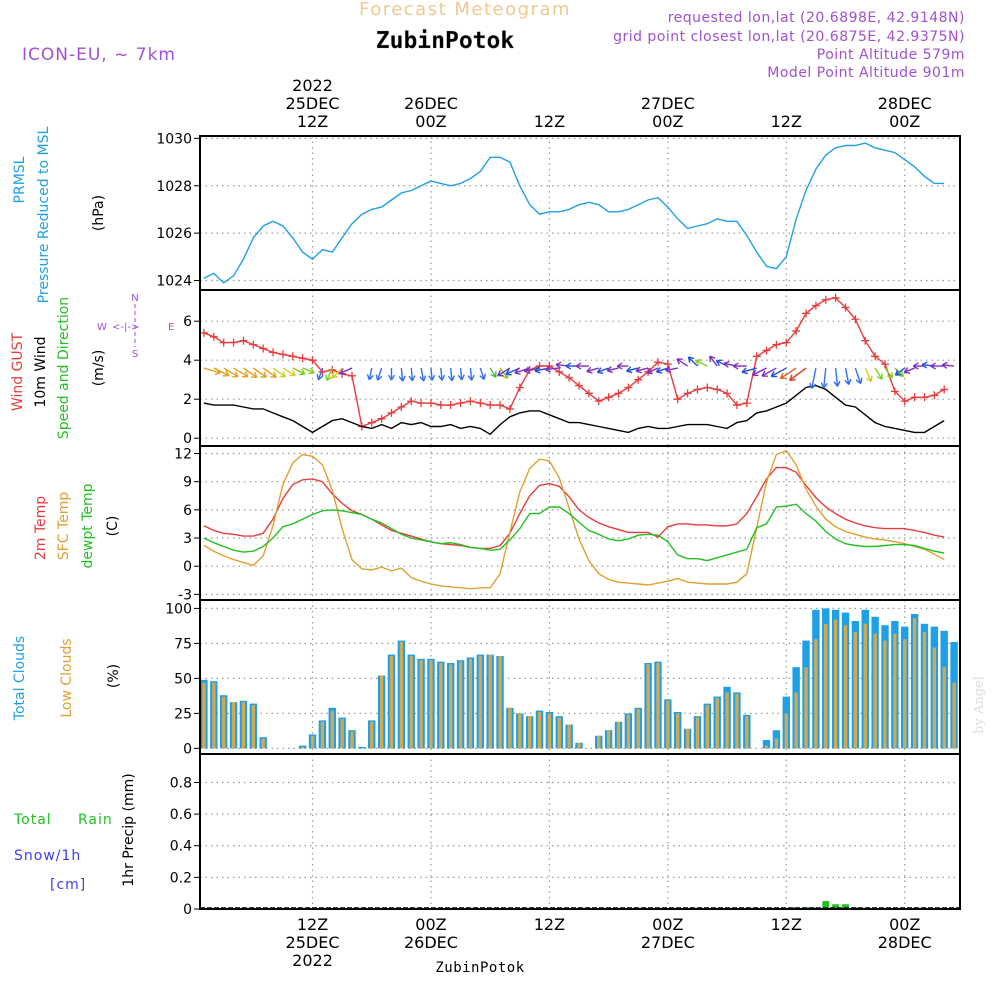 This screenshot has width=1000, height=1000. I want to click on panel-temperature: -3 0 3 6 9 12, so click(567, 524).